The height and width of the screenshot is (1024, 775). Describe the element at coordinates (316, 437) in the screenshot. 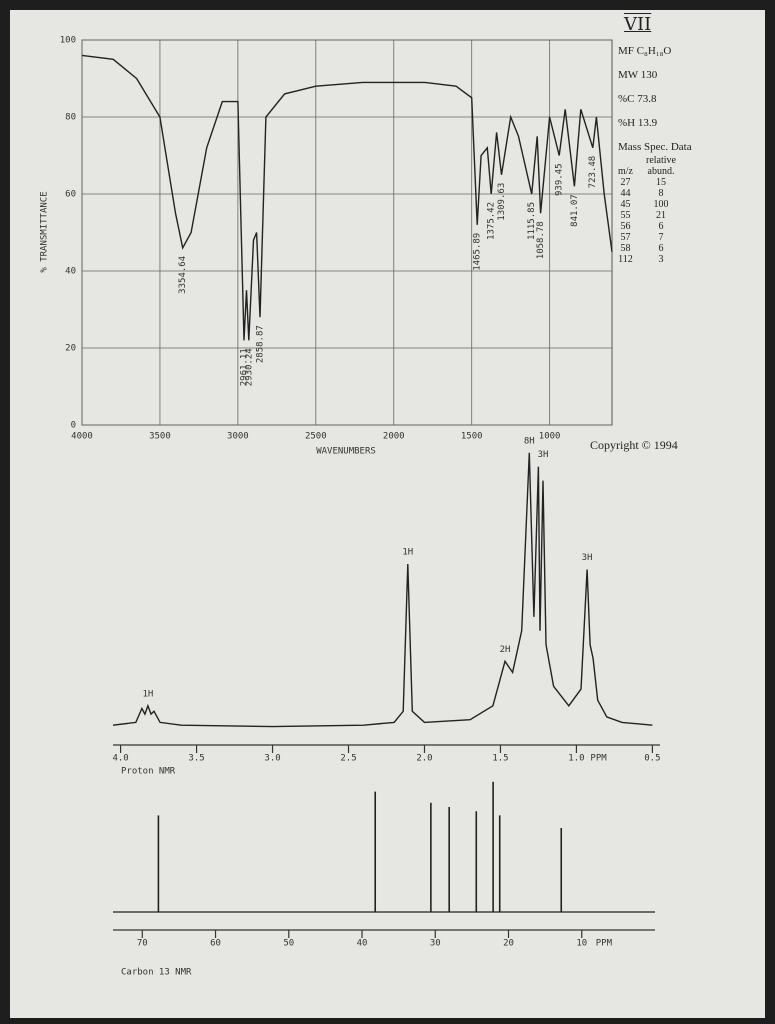

I see `x-tick-label: 2500` at that location.